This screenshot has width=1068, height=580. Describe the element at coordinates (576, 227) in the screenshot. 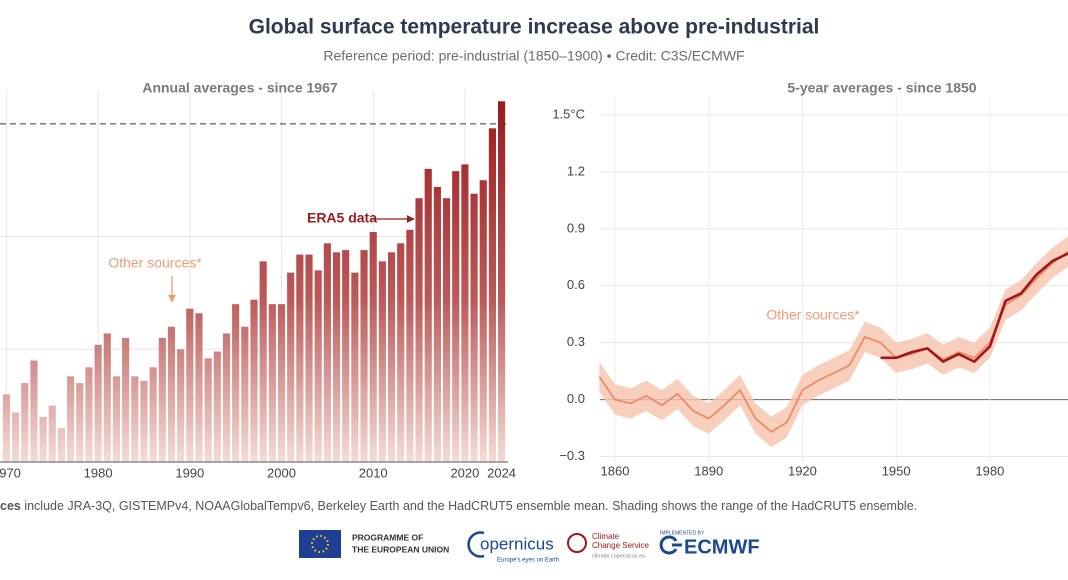

I see `y-tick-label: 0.9` at that location.